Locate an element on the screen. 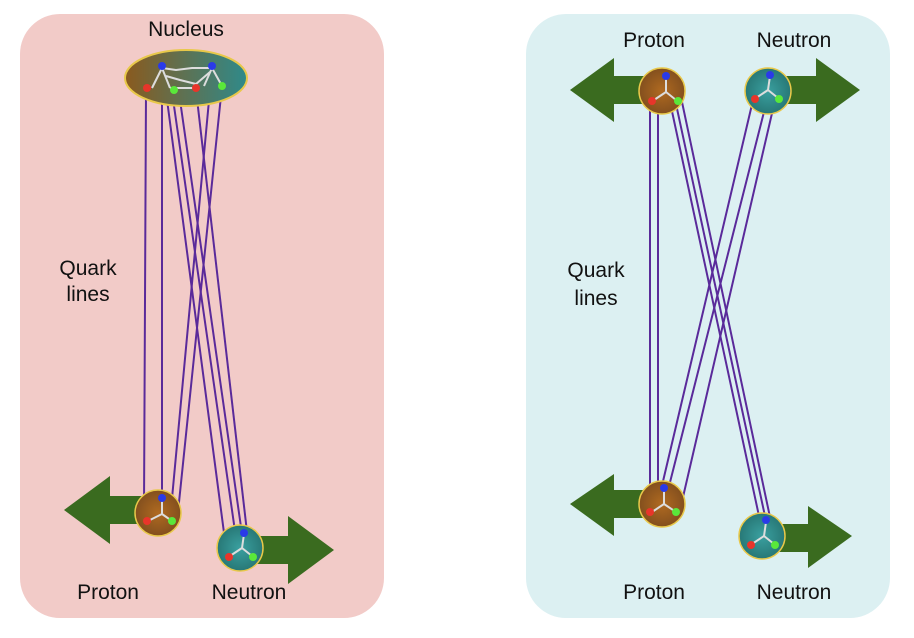 The height and width of the screenshot is (638, 914). nucleus-icon is located at coordinates (186, 78).